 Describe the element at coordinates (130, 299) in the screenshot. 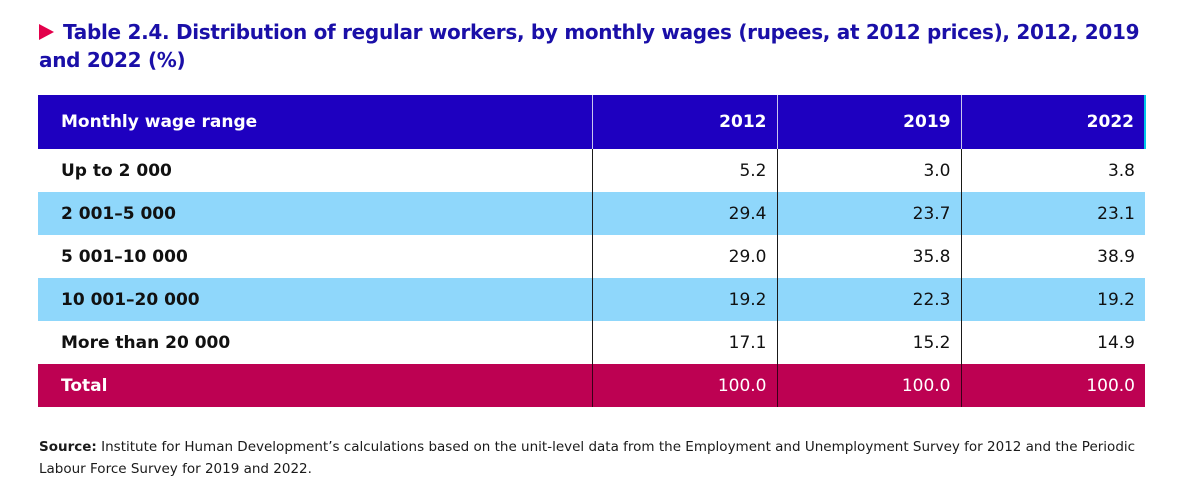

I see `row-label: 10 001–20 000` at that location.